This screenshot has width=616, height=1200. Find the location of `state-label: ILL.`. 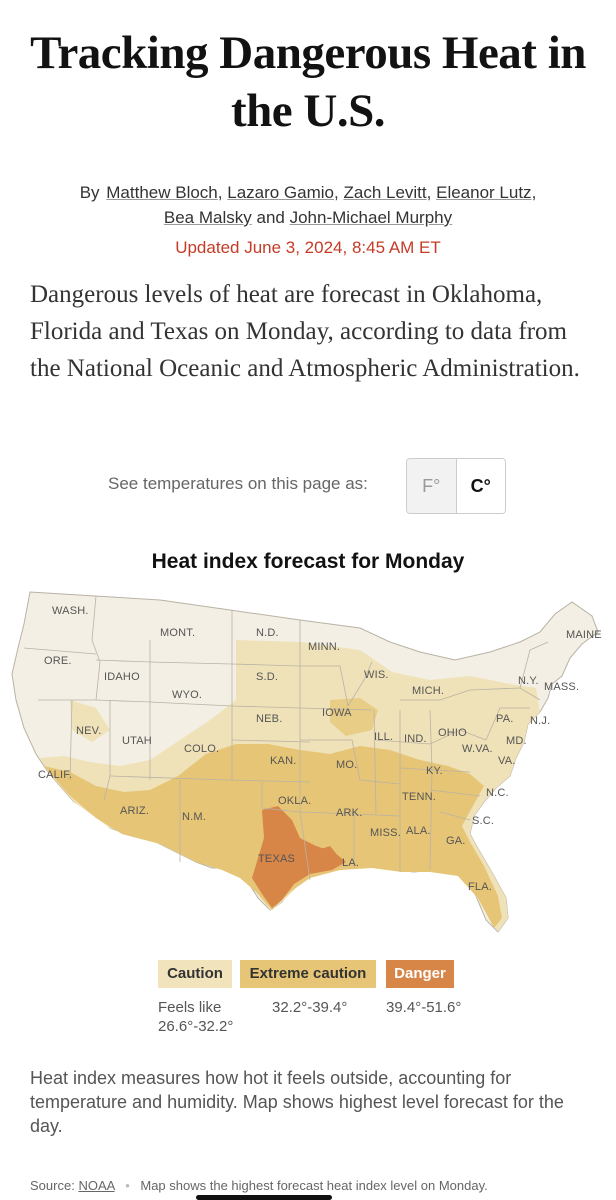

state-label: ILL. is located at coordinates (383, 737).